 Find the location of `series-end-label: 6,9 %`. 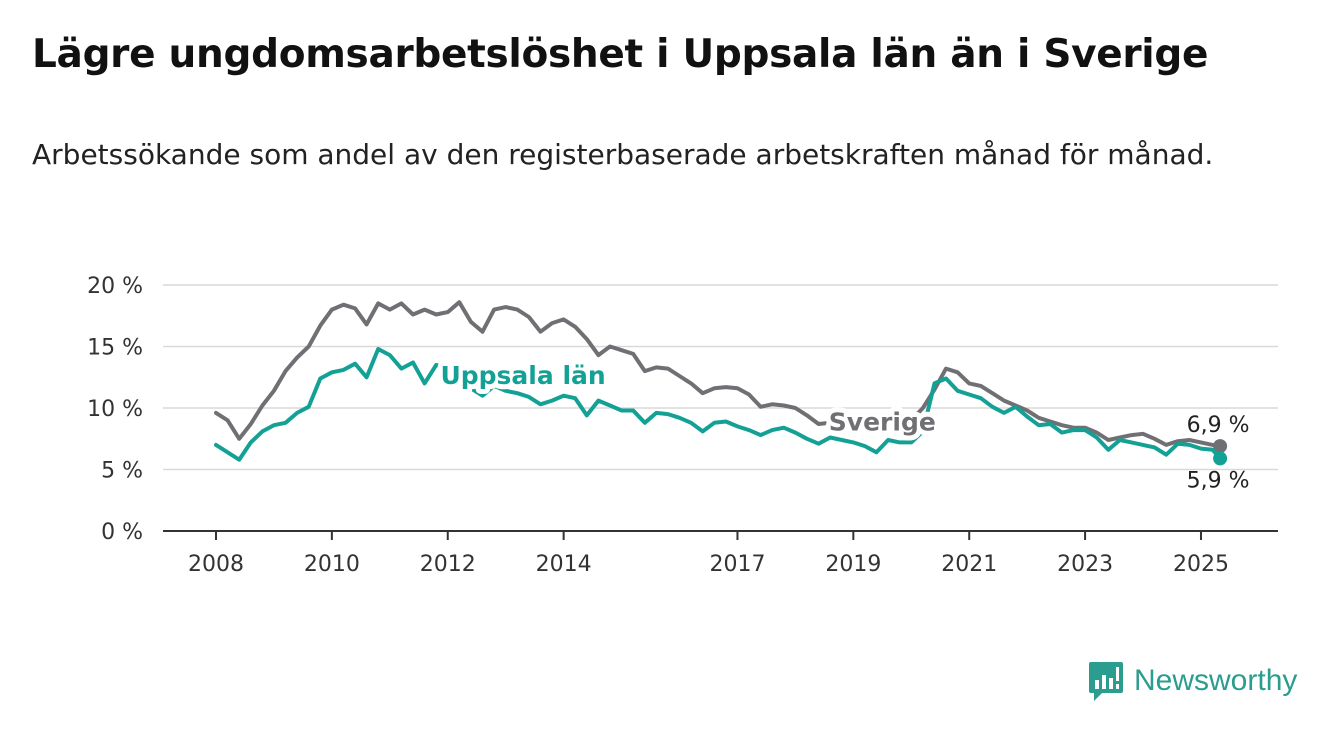

series-end-label: 6,9 % is located at coordinates (1218, 425).